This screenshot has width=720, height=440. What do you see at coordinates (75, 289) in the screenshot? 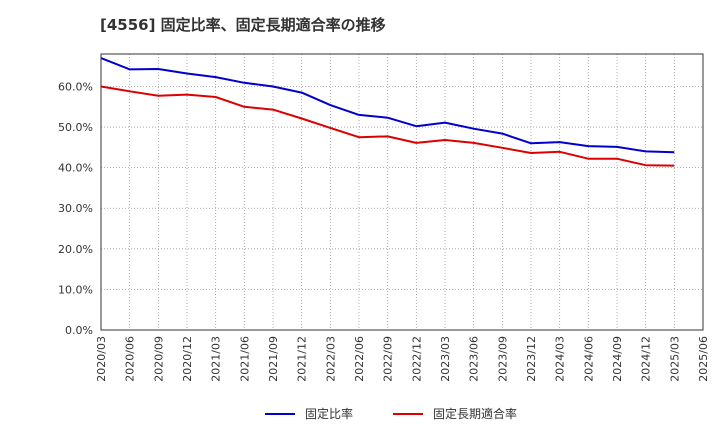
I see `y-tick-label: 10.0%` at bounding box center [75, 289].